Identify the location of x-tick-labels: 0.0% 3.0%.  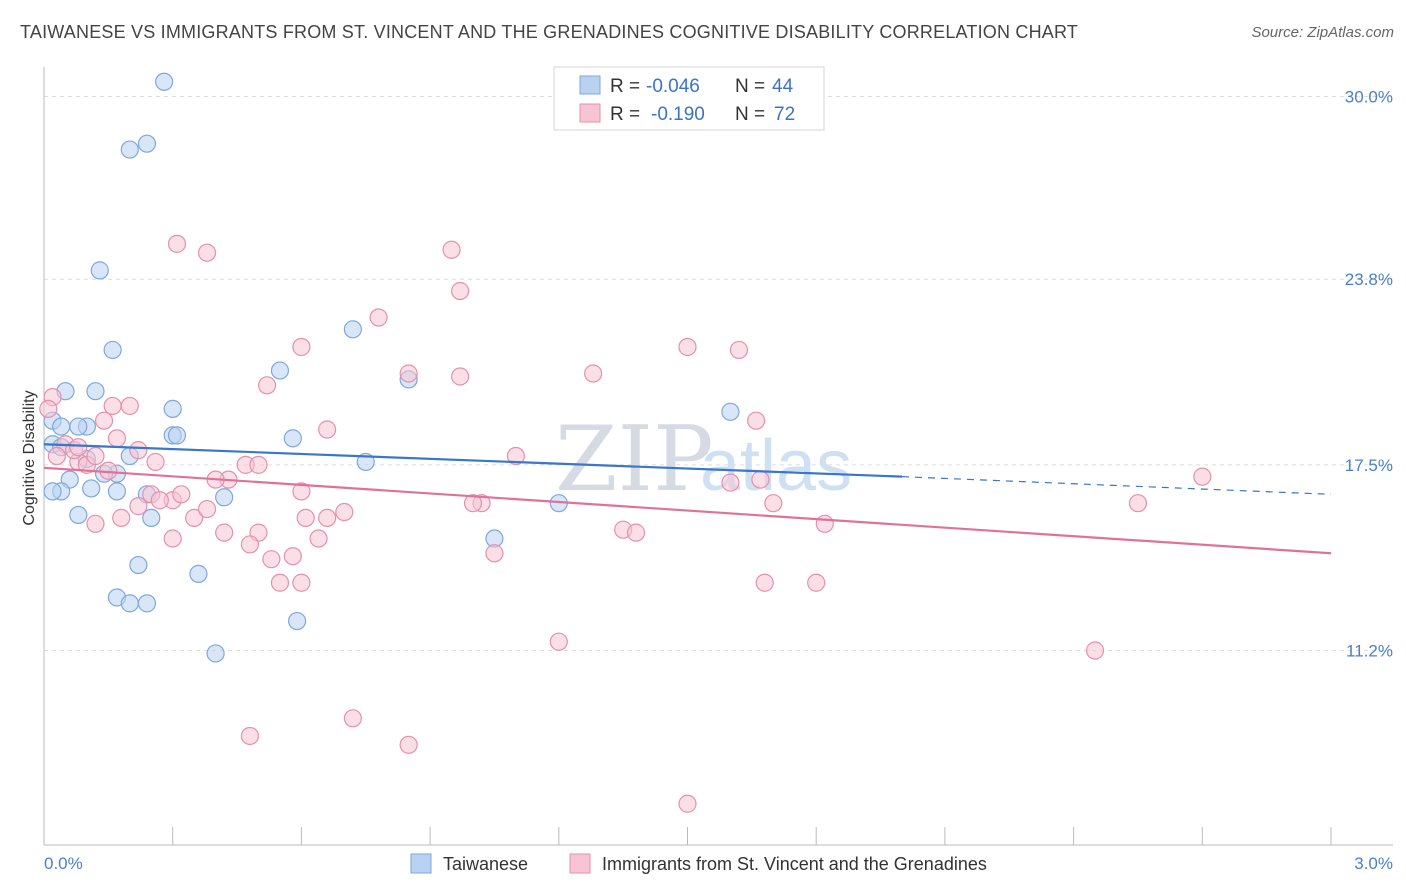
(718, 863).